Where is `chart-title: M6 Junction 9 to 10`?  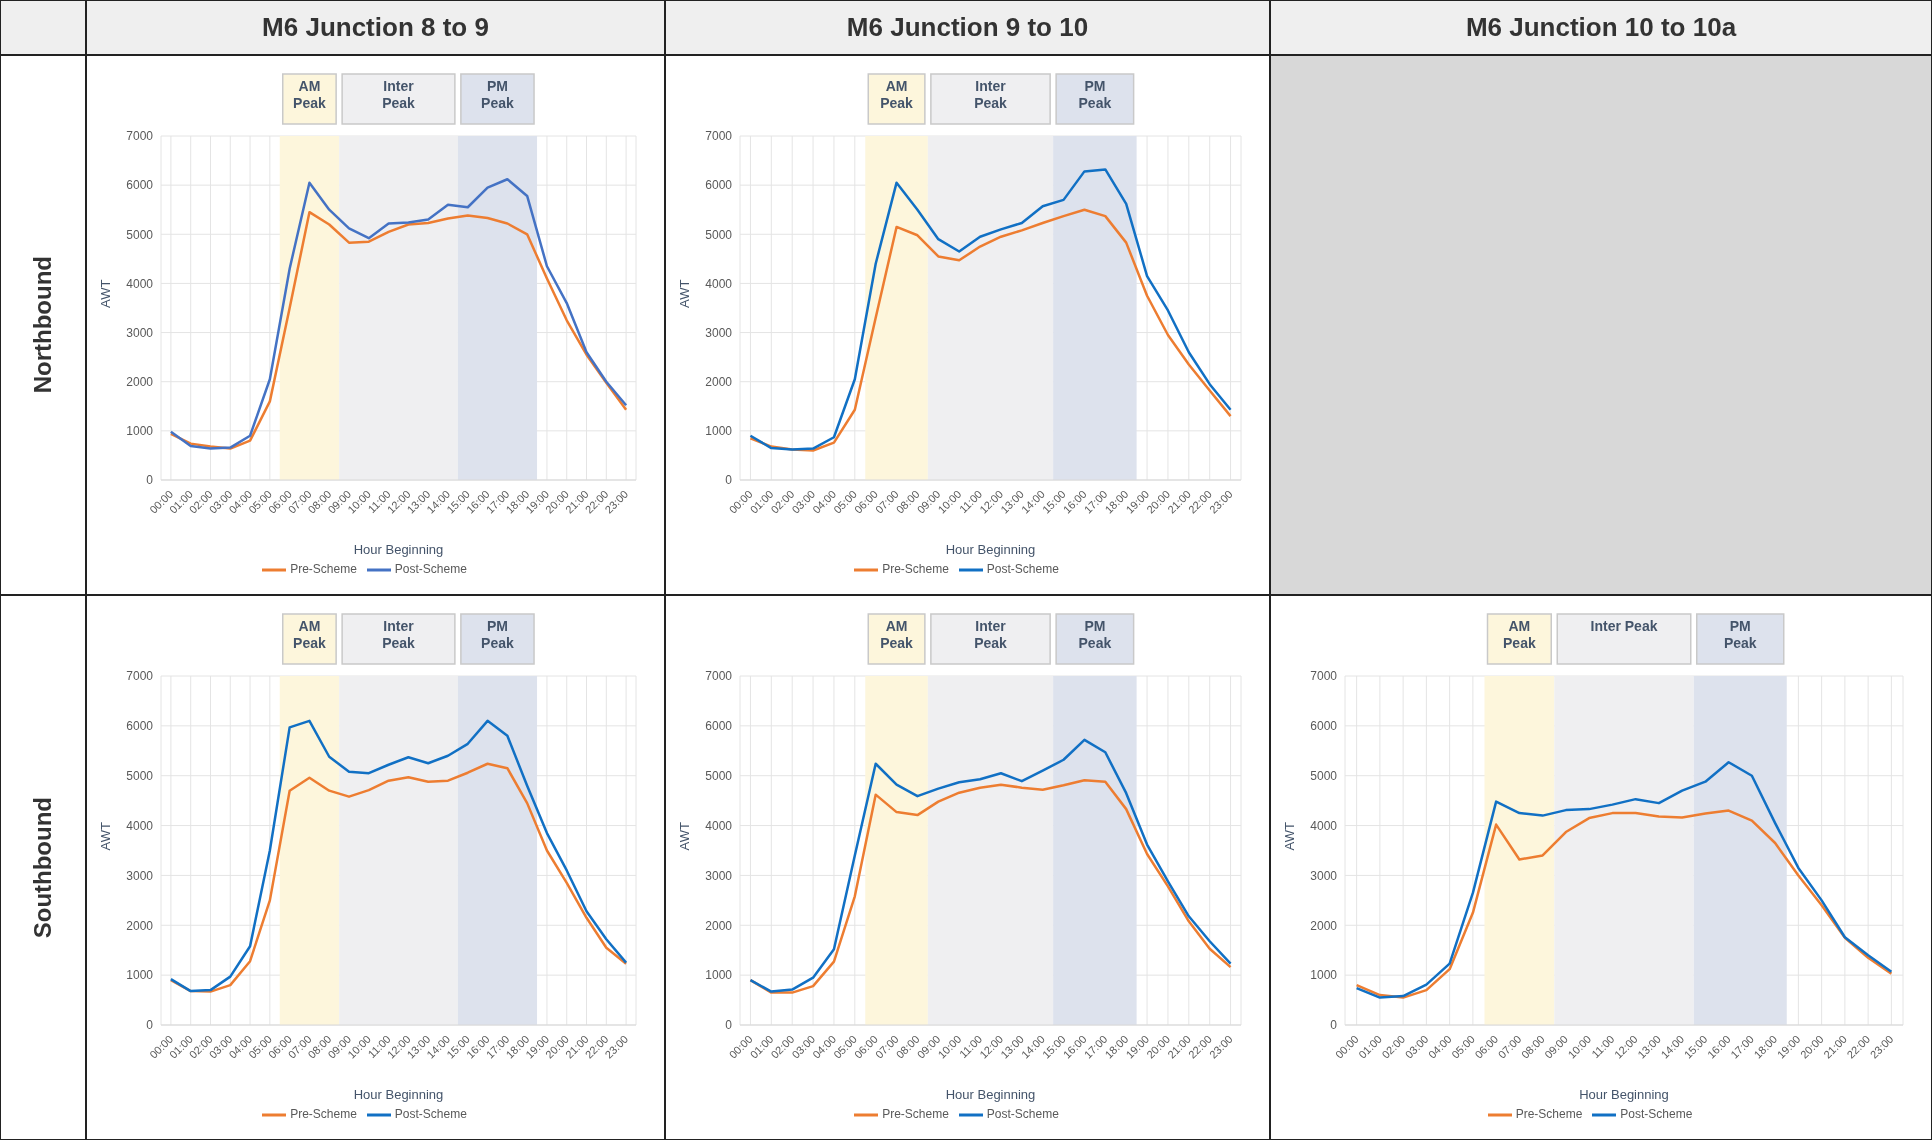
chart-title: M6 Junction 9 to 10 is located at coordinates (967, 27).